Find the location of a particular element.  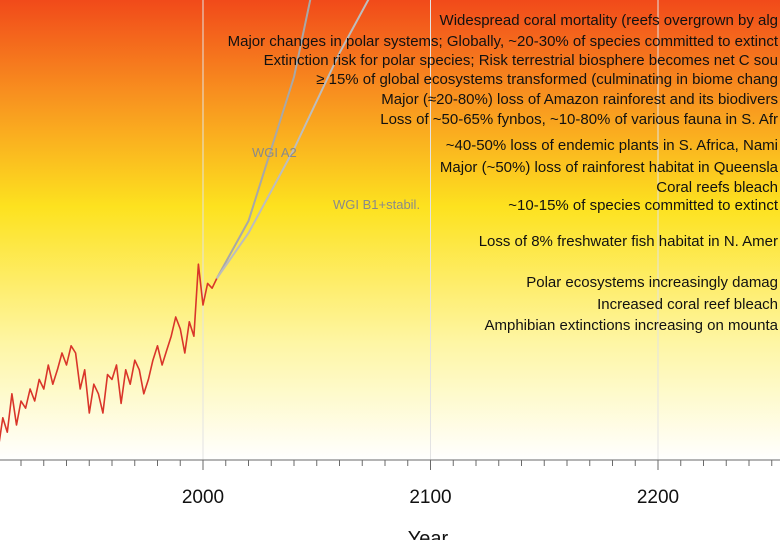

observed-temperature-line is located at coordinates (109, 353).